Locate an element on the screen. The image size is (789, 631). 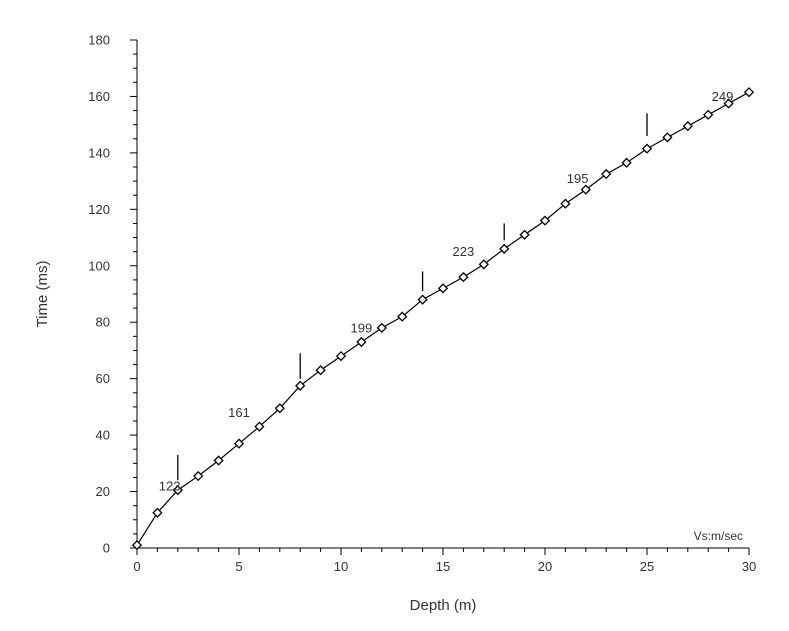
velocity-label: 223 is located at coordinates (464, 251).